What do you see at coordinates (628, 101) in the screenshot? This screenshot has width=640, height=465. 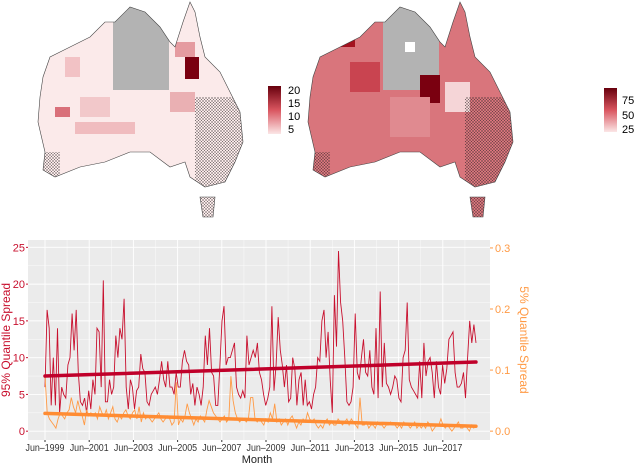 I see `legend-tick: 75` at bounding box center [628, 101].